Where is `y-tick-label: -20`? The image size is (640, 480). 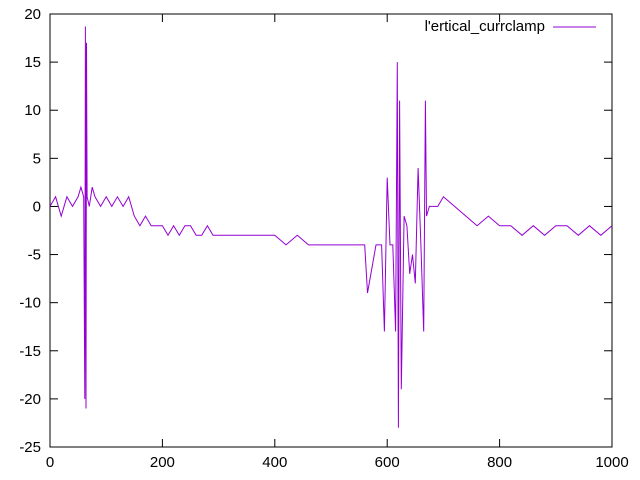
y-tick-label: -20 is located at coordinates (30, 399).